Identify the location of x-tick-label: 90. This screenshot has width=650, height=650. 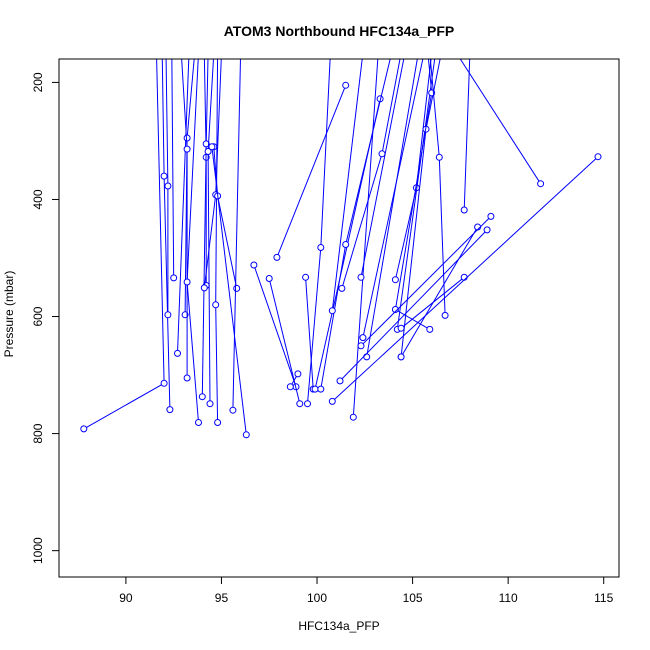
(126, 598).